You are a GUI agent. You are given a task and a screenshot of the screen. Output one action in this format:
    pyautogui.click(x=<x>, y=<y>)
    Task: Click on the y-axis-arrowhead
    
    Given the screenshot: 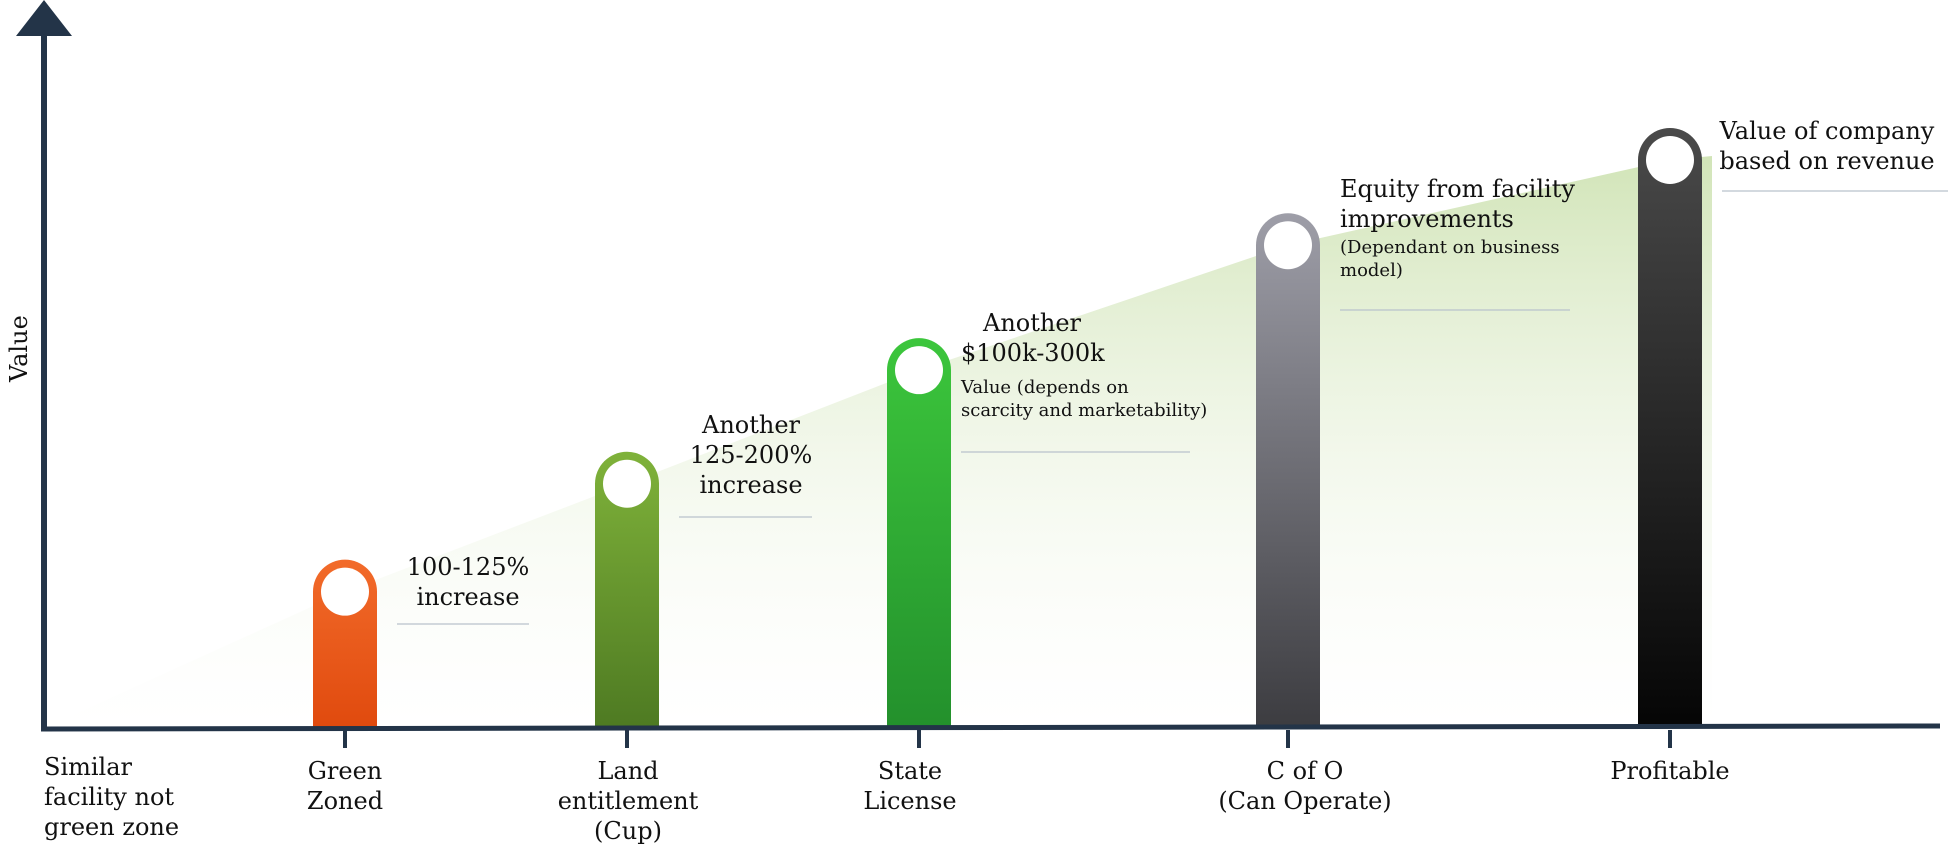 What is the action you would take?
    pyautogui.click(x=44, y=18)
    